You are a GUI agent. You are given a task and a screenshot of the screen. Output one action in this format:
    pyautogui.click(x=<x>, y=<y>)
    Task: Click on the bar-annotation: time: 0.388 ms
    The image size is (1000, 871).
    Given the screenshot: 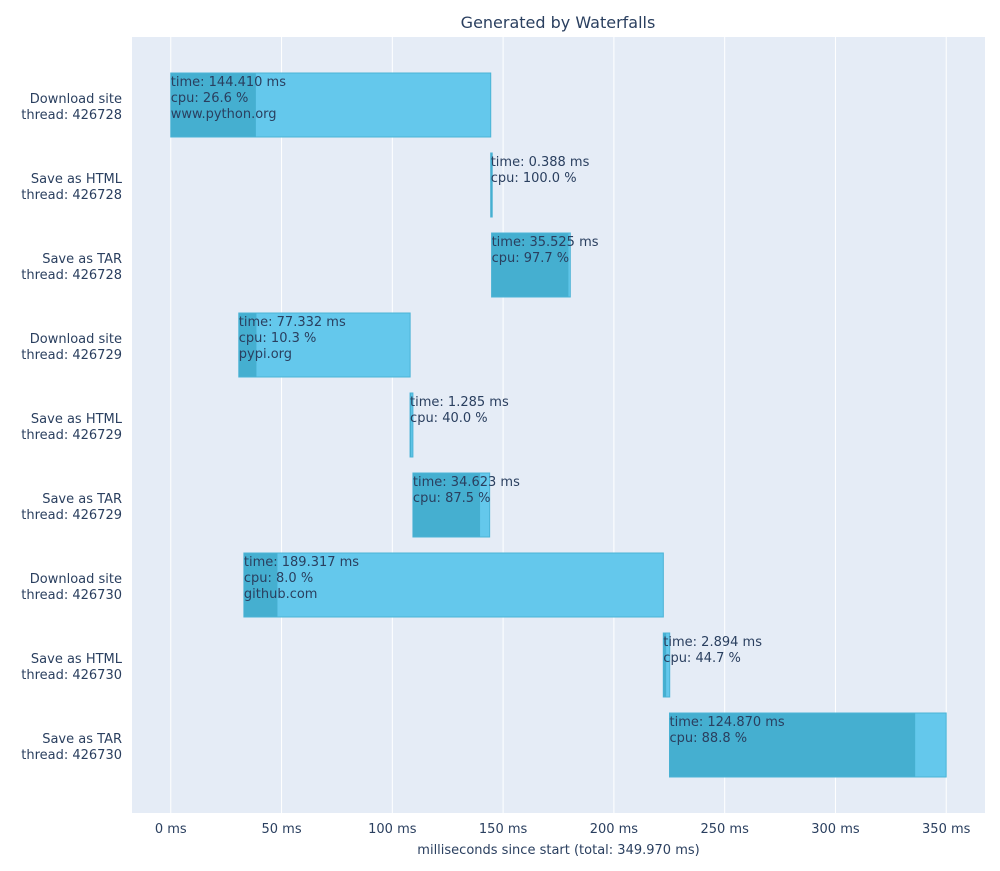 What is the action you would take?
    pyautogui.click(x=540, y=162)
    